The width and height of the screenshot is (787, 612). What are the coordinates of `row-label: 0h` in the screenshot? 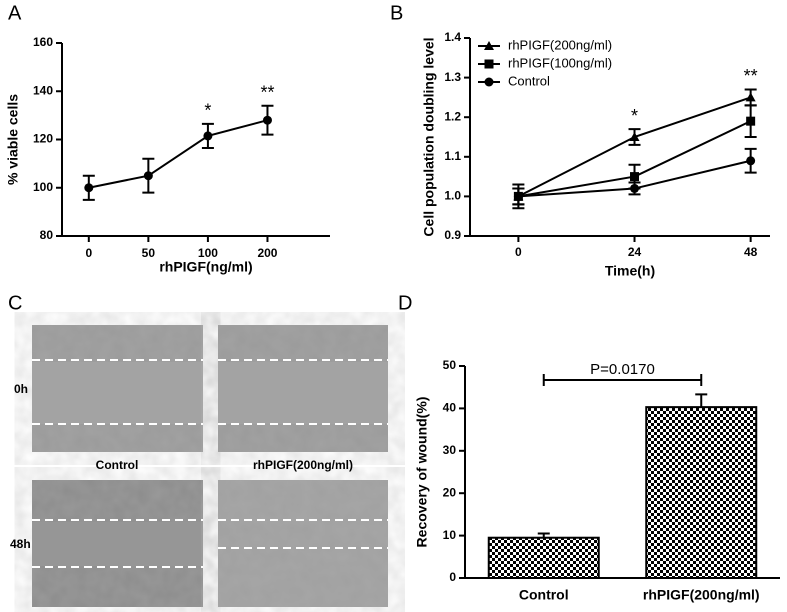 It's located at (21, 389).